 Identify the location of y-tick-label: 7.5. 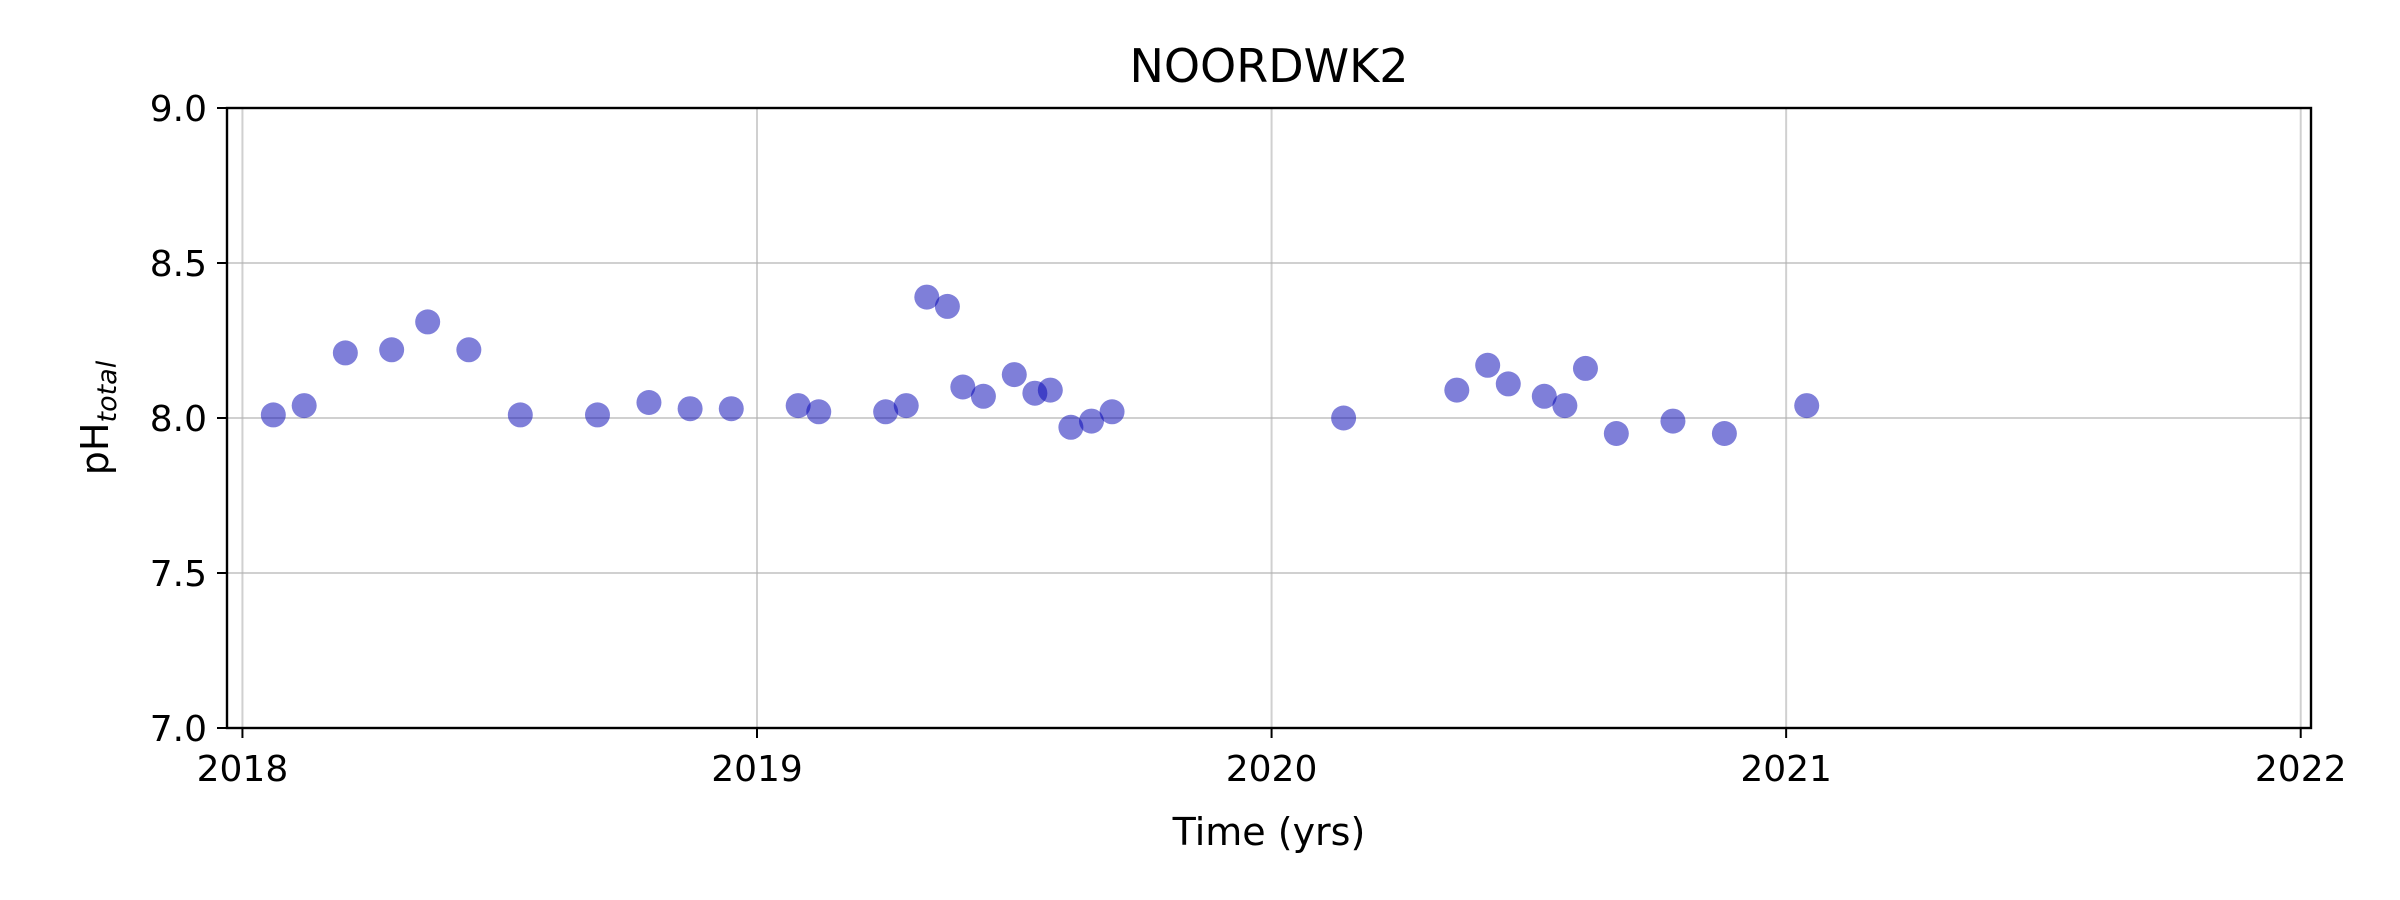
(178, 574).